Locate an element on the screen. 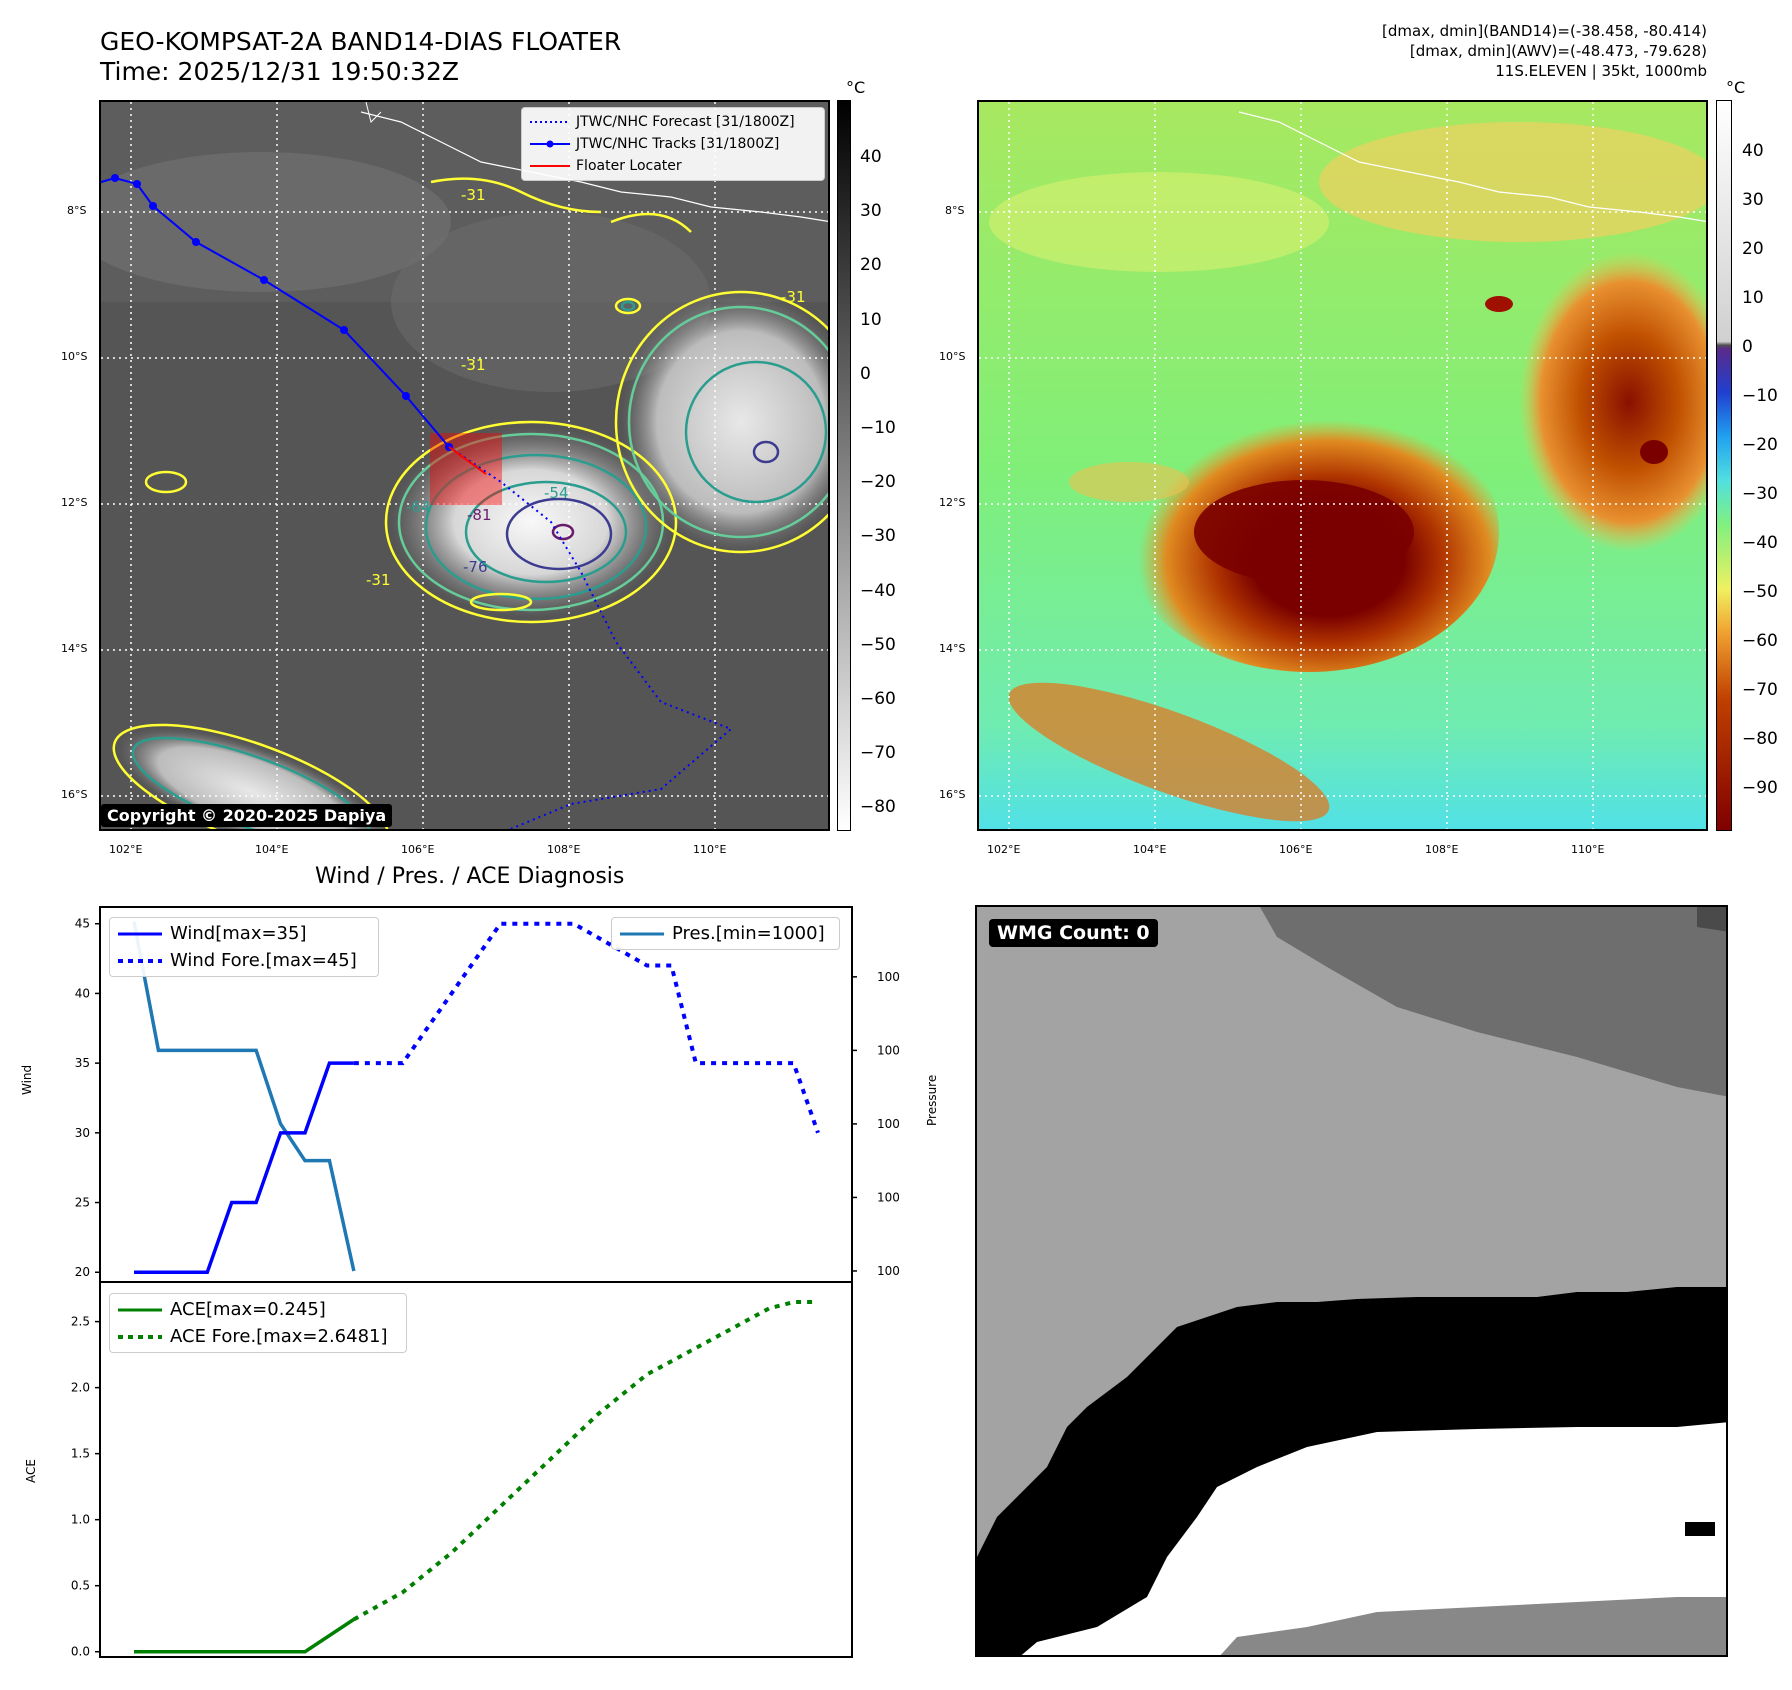 This screenshot has height=1690, width=1792. colorbar-color-tick-label: −90 is located at coordinates (1760, 788).